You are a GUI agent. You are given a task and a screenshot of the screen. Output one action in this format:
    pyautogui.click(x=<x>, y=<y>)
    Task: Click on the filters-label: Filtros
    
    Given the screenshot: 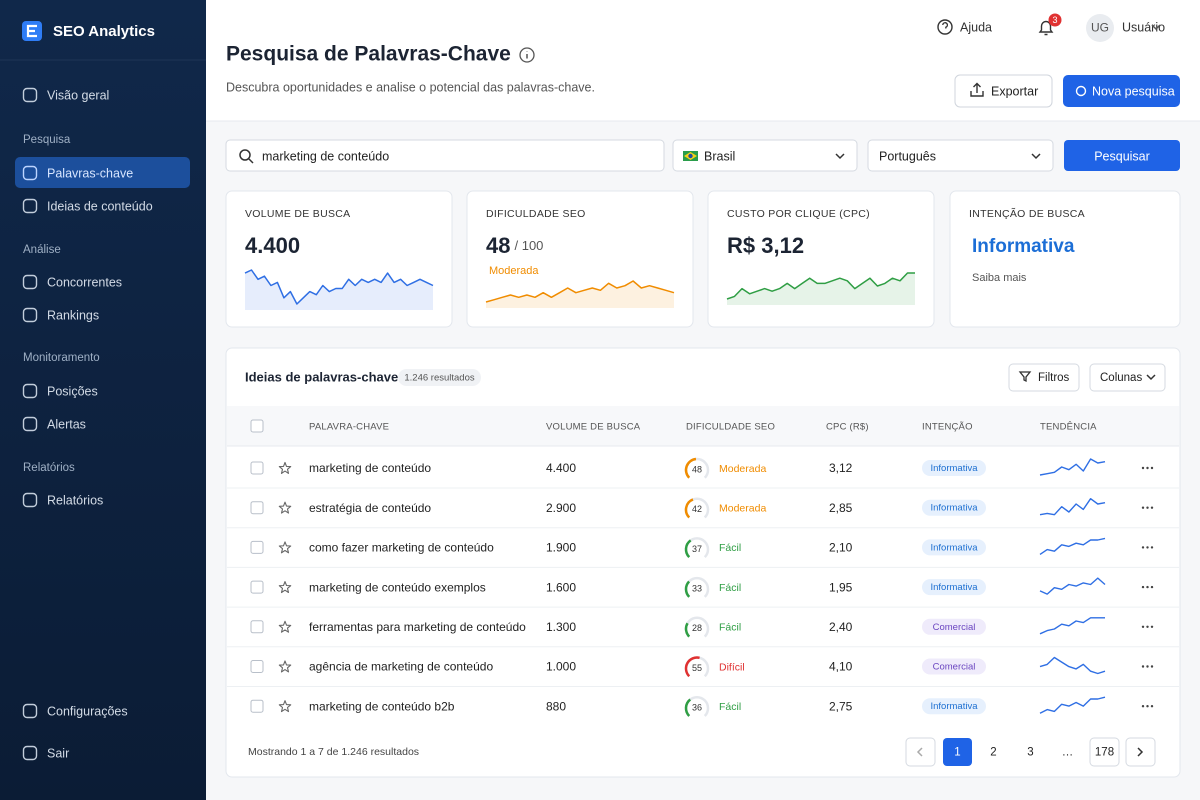 What is the action you would take?
    pyautogui.click(x=1054, y=378)
    